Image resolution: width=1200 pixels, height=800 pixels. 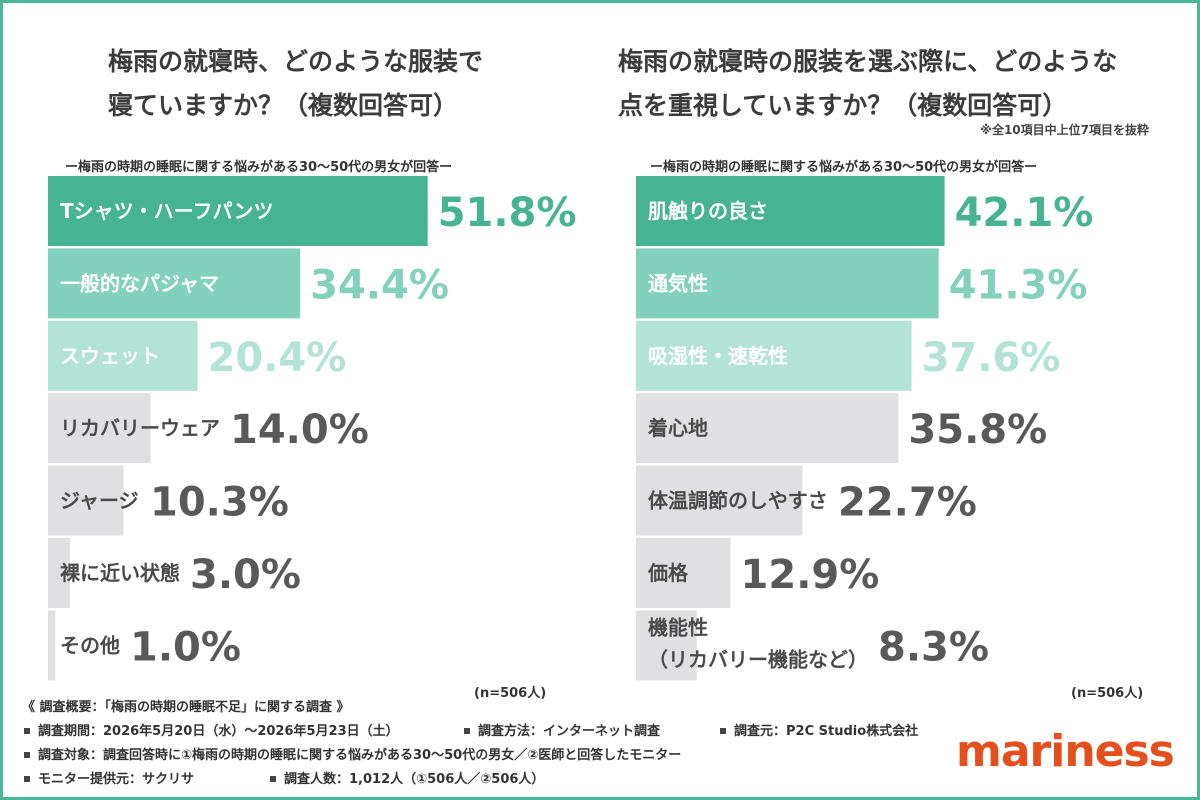 I want to click on right-value-label: 42.1%, so click(x=1024, y=213).